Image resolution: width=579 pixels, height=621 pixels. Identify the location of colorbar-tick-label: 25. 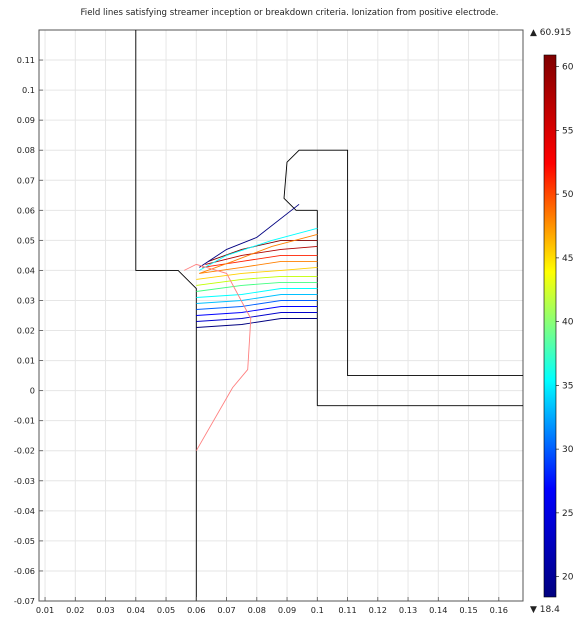
(567, 514).